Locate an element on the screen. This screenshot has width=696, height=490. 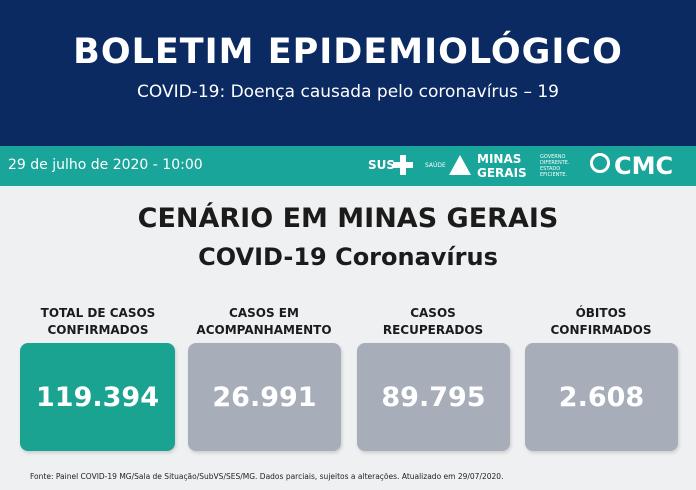
card-label: CASOS RECUPERADOS is located at coordinates (433, 322).